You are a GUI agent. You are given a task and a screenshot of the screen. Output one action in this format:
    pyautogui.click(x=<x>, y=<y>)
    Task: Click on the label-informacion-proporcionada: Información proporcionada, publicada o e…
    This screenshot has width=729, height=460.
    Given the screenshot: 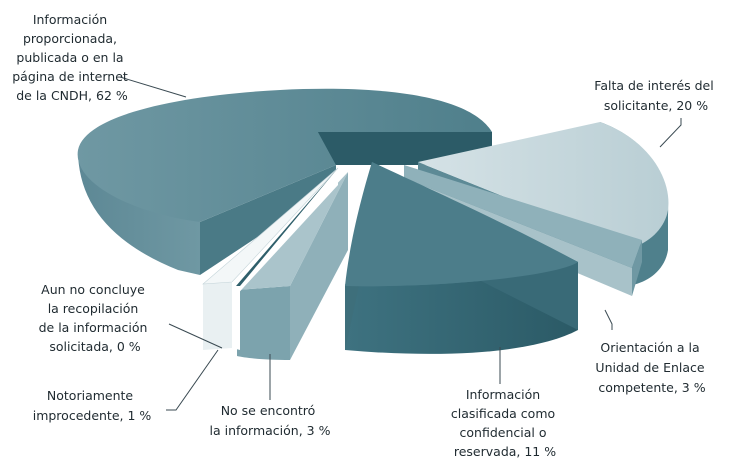 What is the action you would take?
    pyautogui.click(x=72, y=57)
    